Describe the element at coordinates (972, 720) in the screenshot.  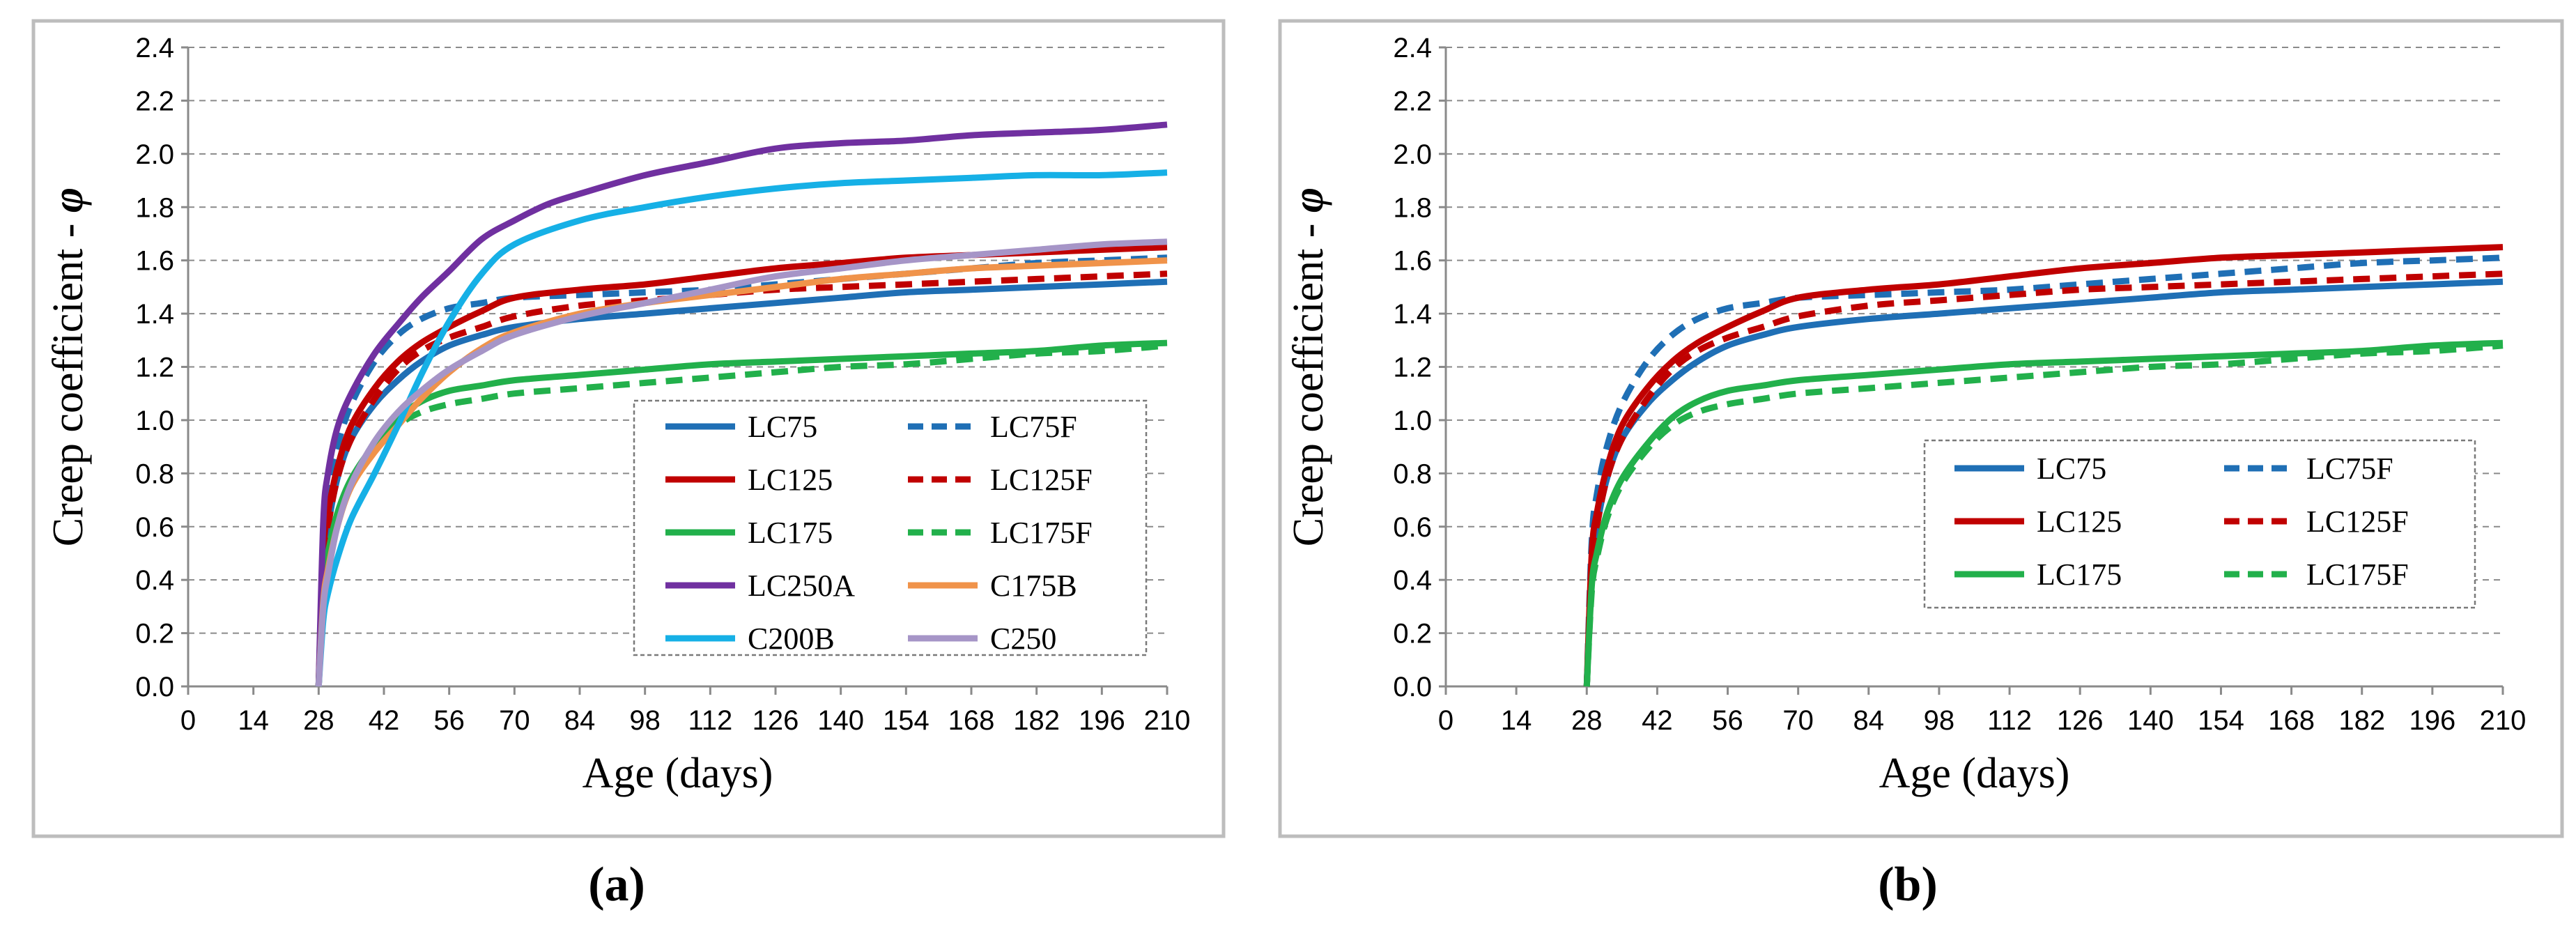
I see `x-tick-label: 168` at that location.